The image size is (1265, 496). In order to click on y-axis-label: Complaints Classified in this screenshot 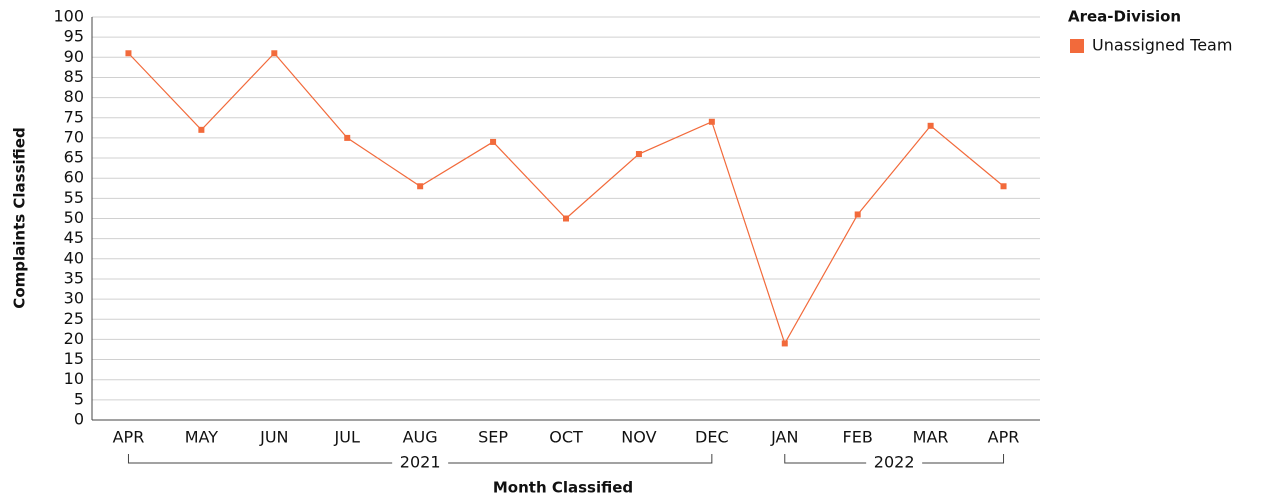, I will do `click(20, 217)`.